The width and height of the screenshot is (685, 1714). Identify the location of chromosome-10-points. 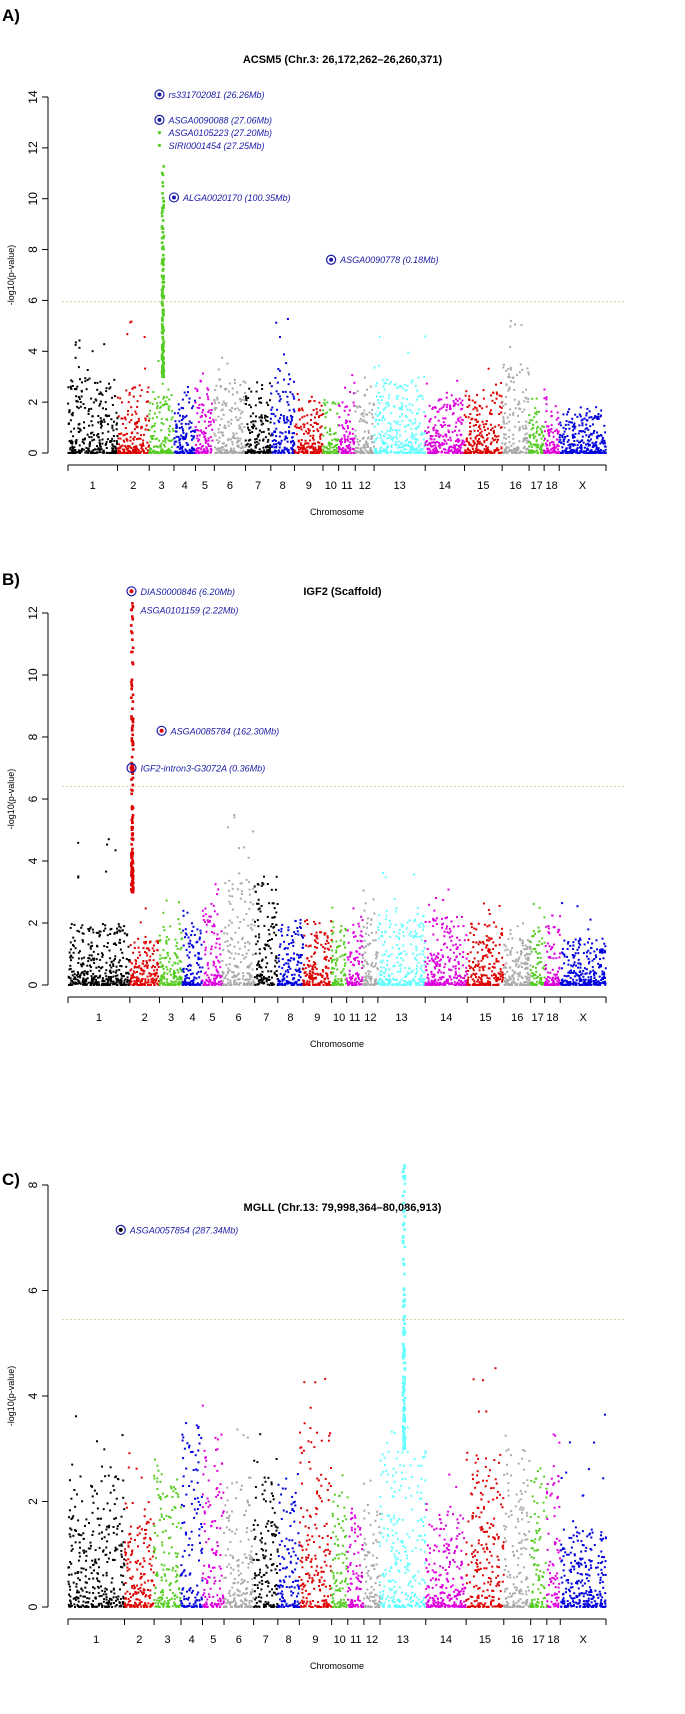
(339, 946).